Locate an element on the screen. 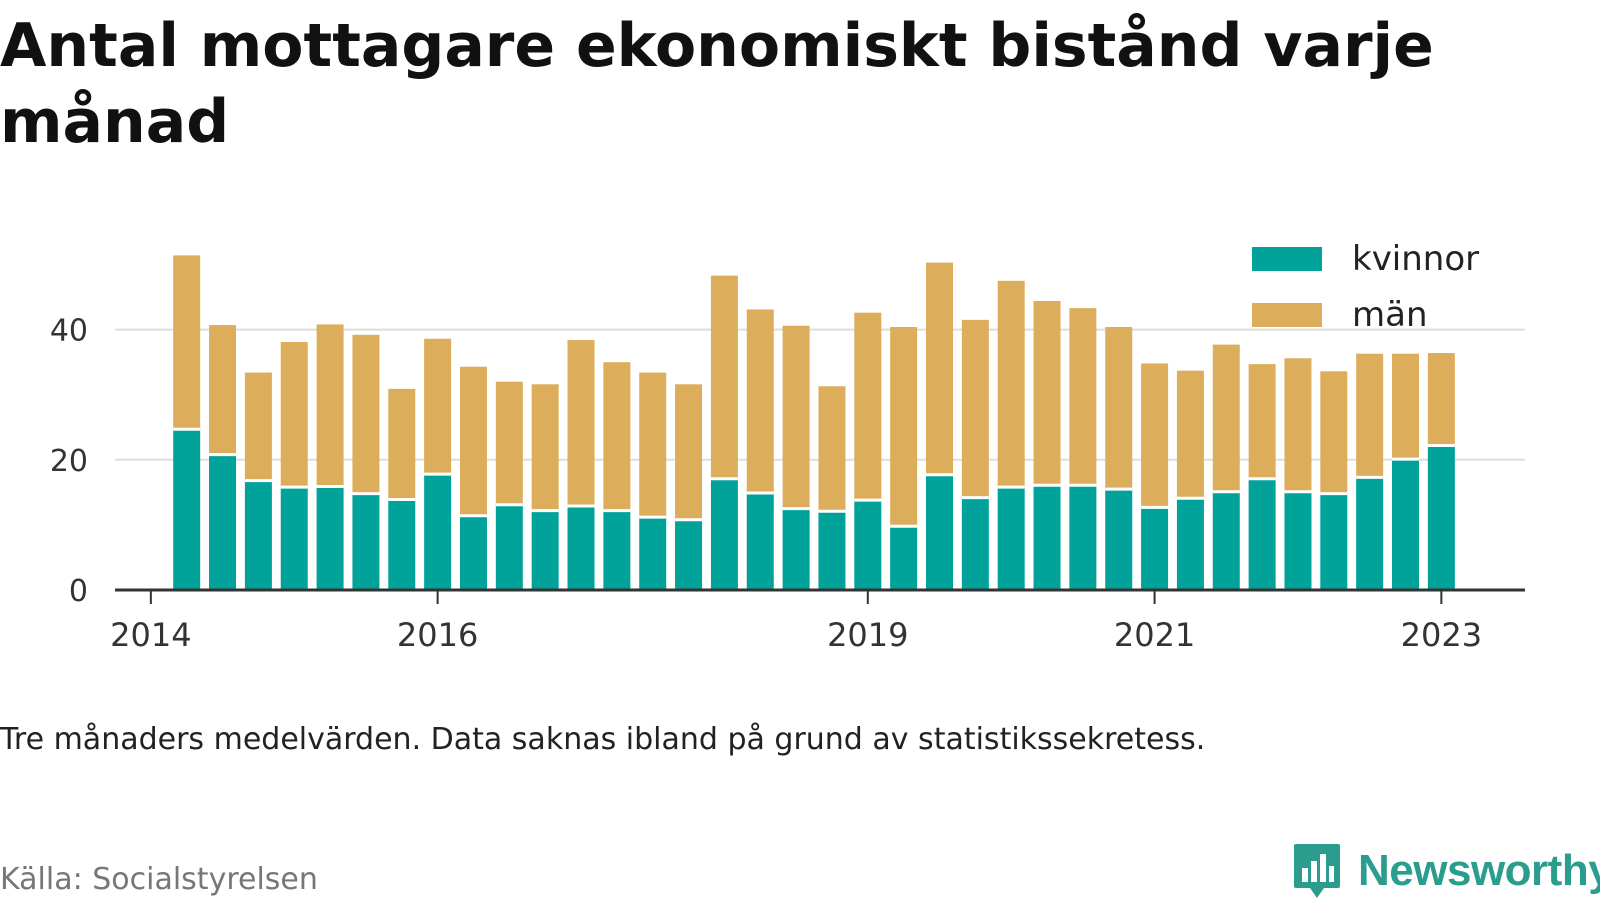  y-tick-label: 20 is located at coordinates (69, 461).